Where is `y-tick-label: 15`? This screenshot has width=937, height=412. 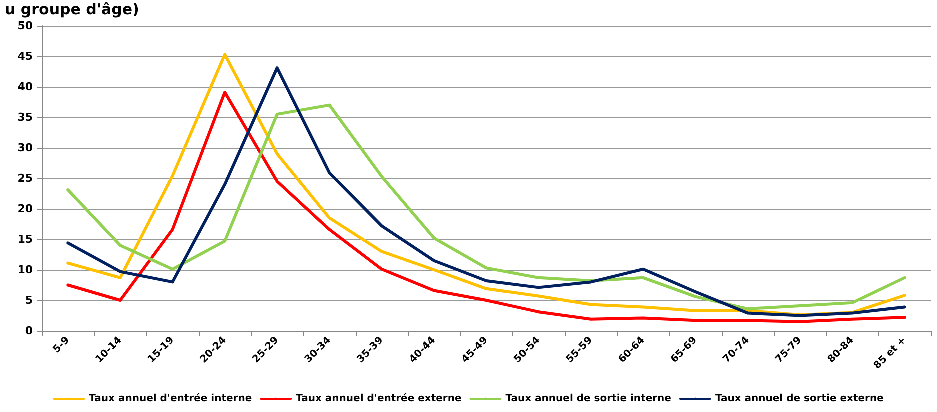
y-tick-label: 15 is located at coordinates (25, 239).